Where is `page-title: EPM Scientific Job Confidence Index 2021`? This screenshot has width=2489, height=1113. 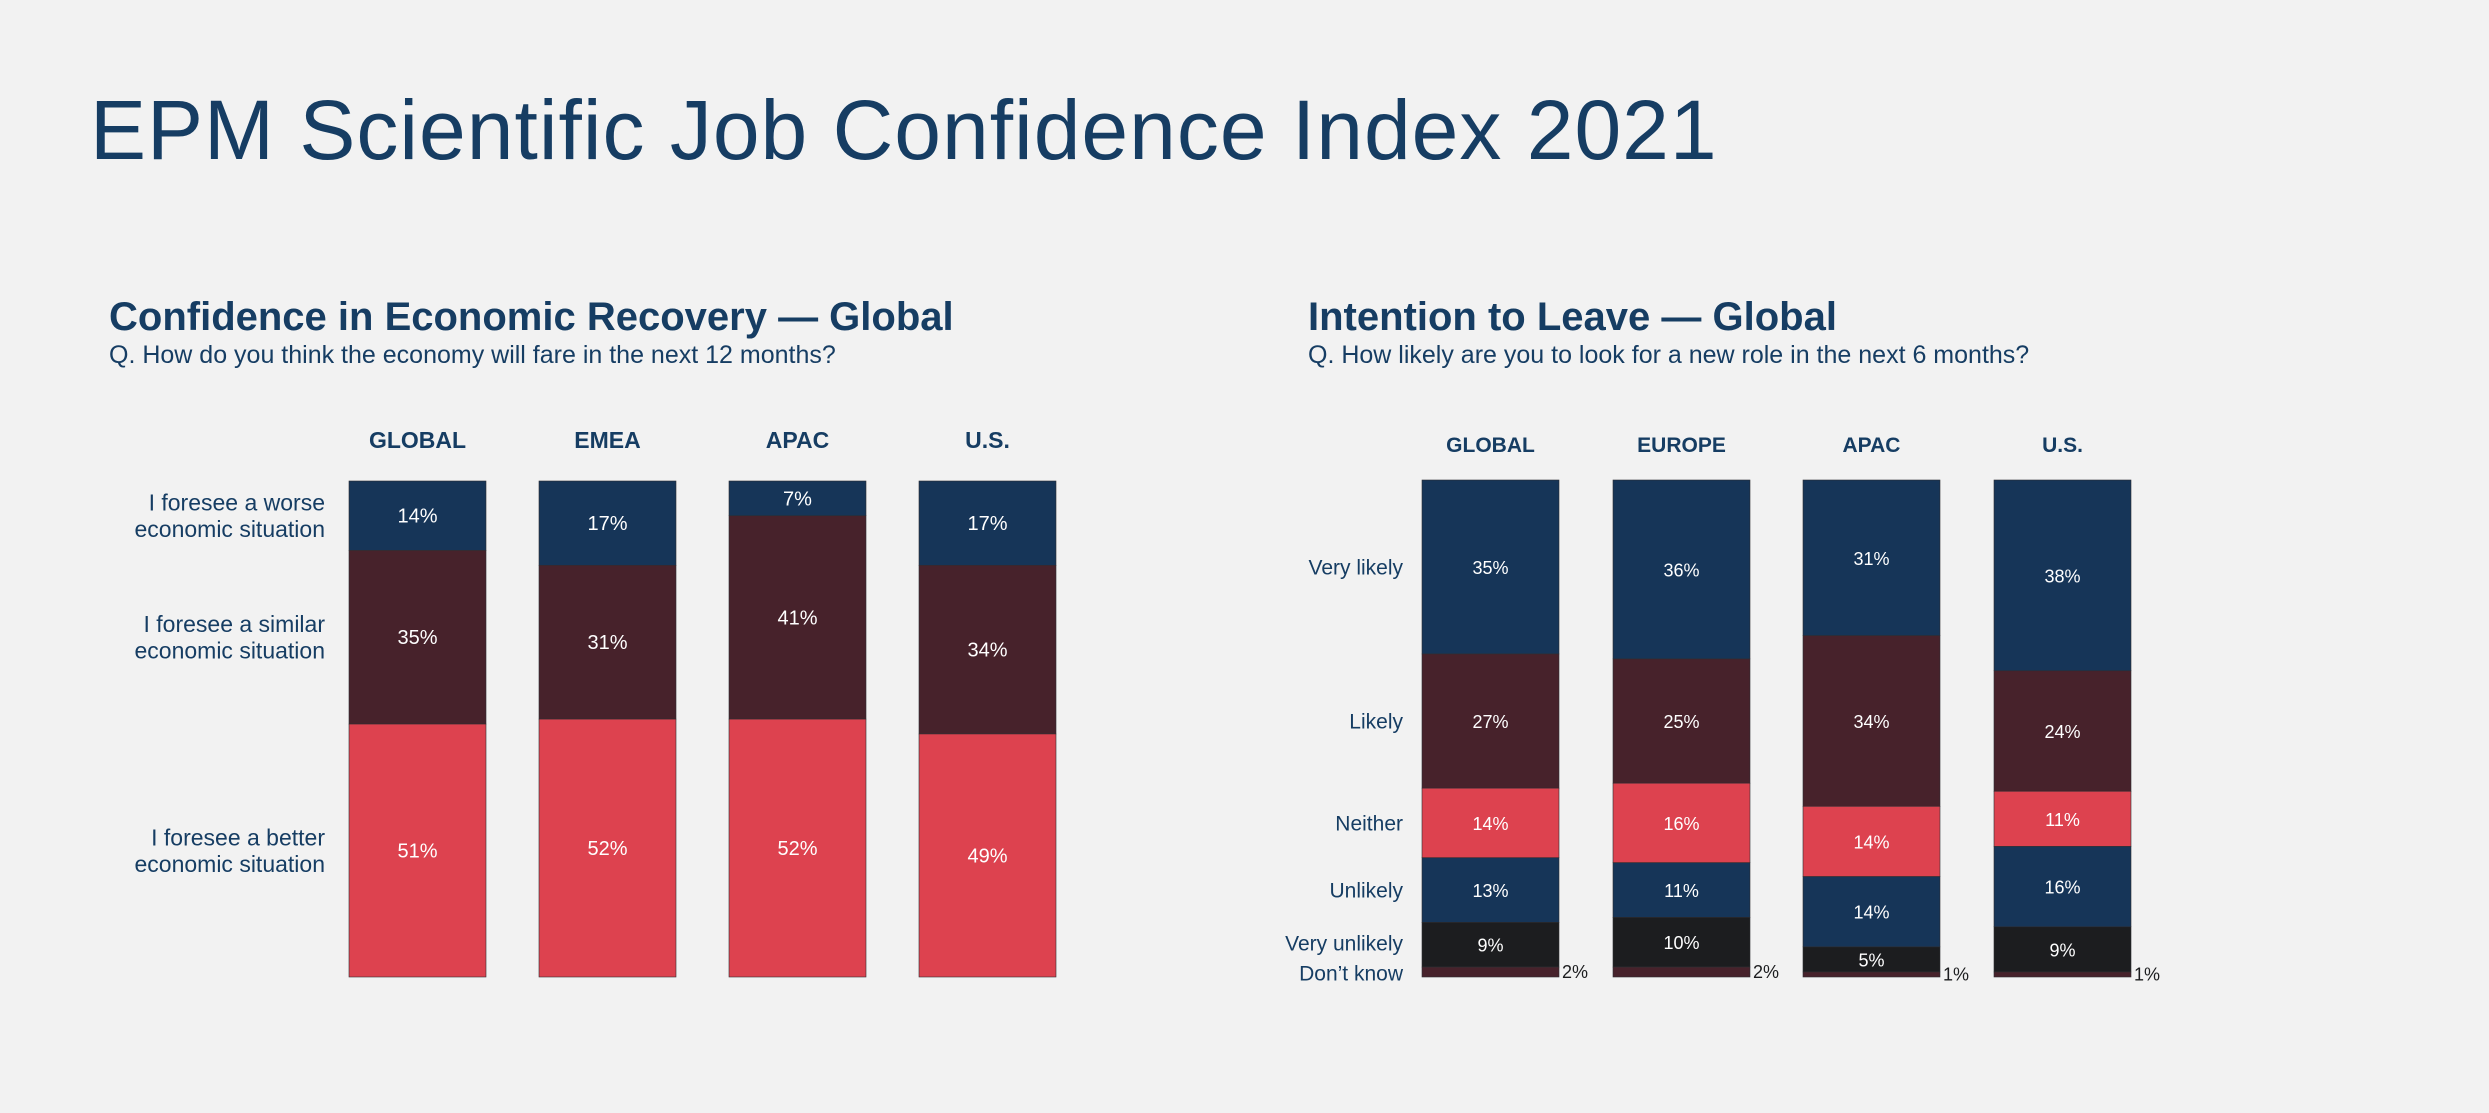
page-title: EPM Scientific Job Confidence Index 2021 is located at coordinates (904, 130).